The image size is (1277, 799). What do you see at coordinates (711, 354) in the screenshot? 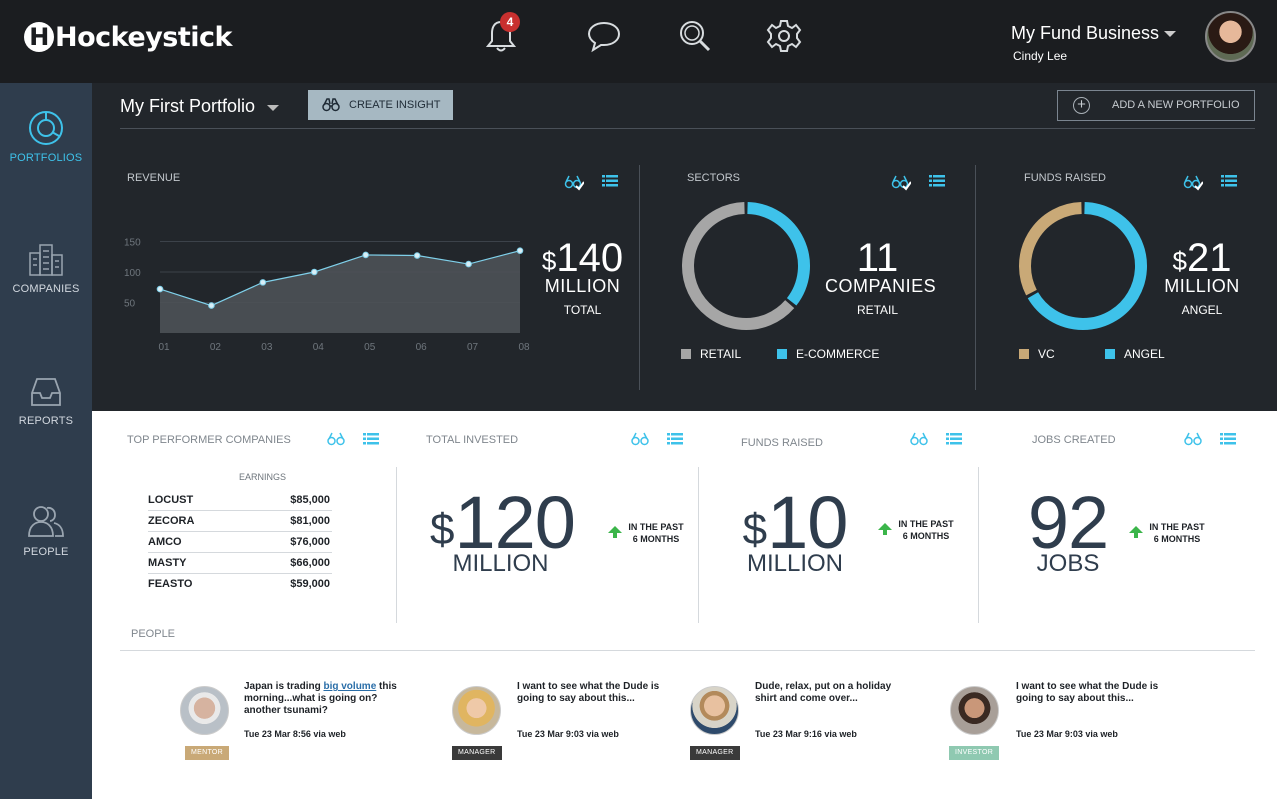
I see `legend-item: RETAIL` at bounding box center [711, 354].